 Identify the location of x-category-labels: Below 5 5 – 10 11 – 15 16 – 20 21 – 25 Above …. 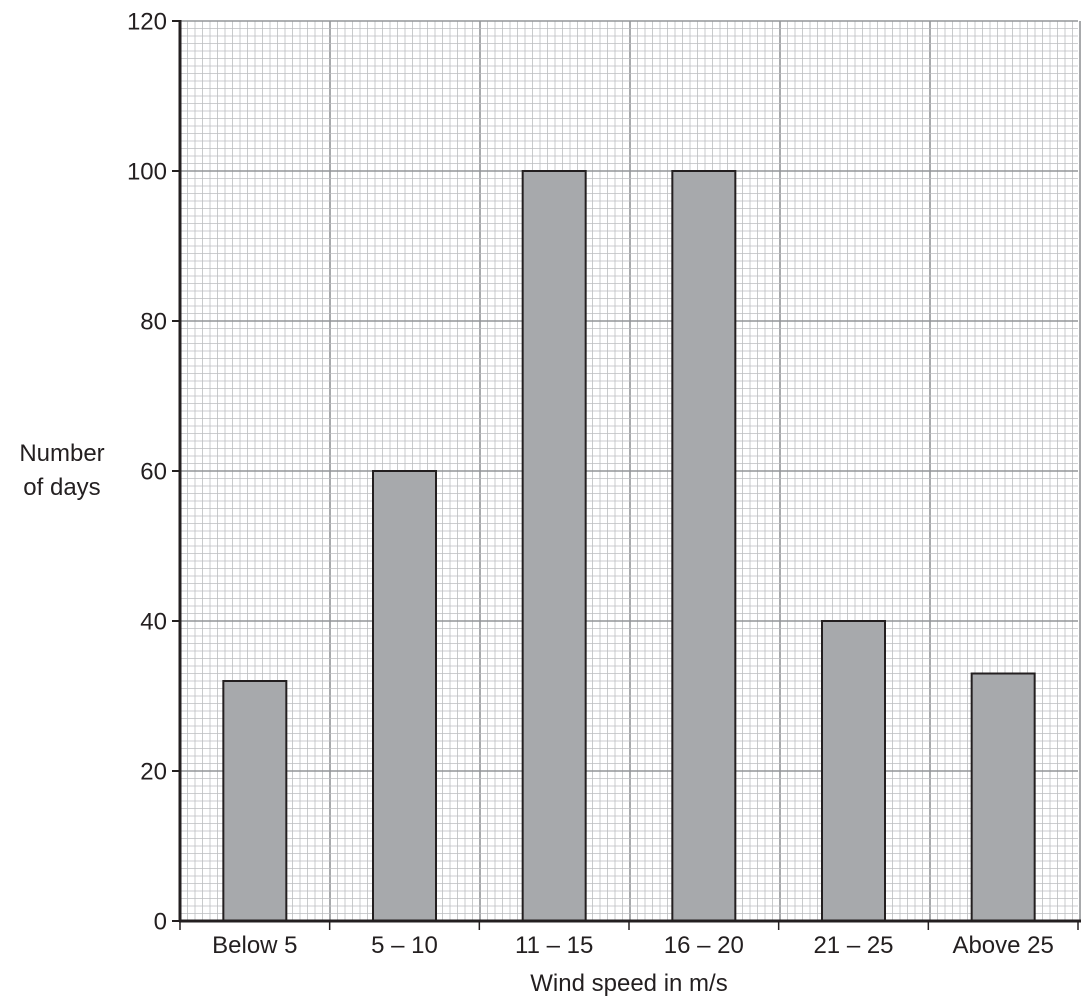
(633, 945).